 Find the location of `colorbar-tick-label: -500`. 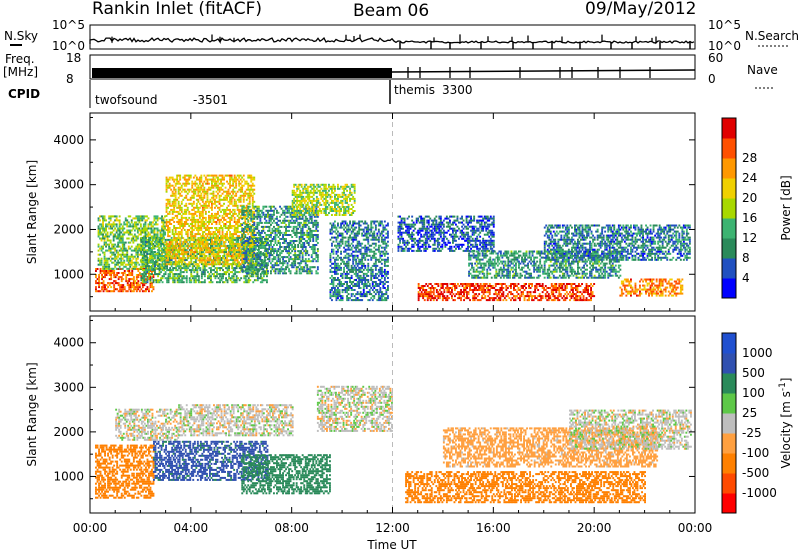

colorbar-tick-label: -500 is located at coordinates (755, 473).